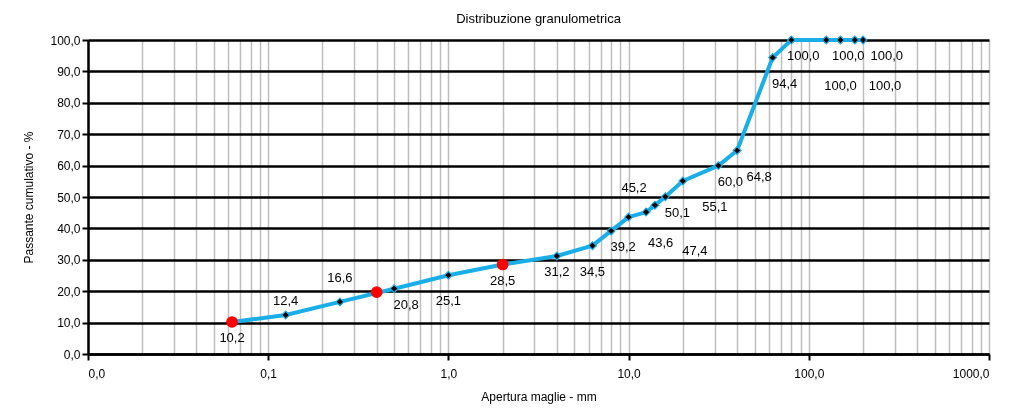 The image size is (1026, 418). What do you see at coordinates (69, 291) in the screenshot?
I see `y-tick-label: 20,0` at bounding box center [69, 291].